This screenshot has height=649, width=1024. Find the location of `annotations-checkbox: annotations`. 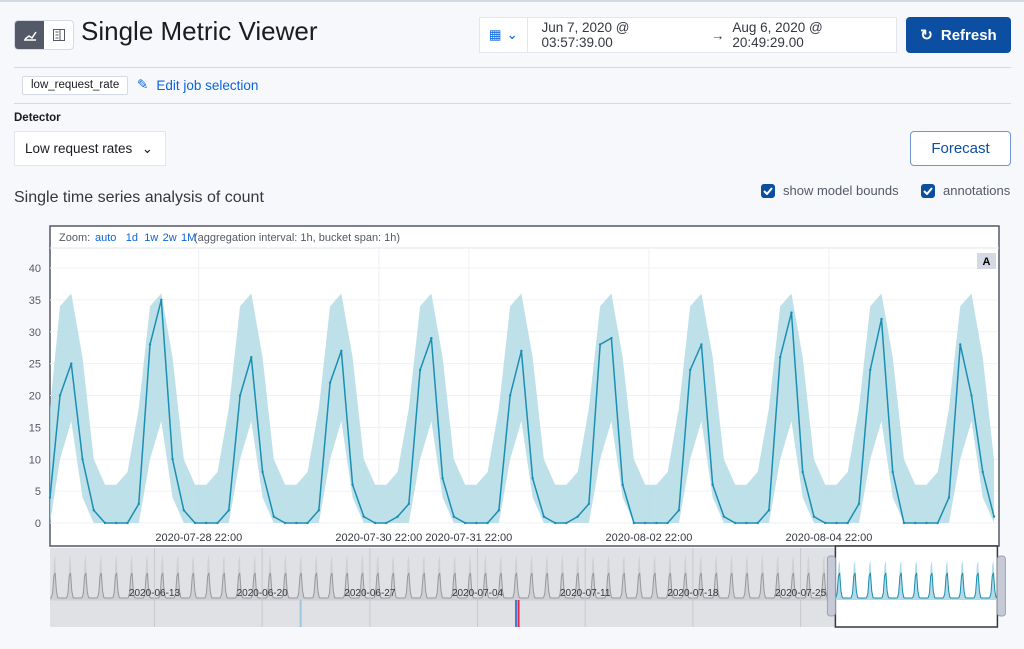

annotations-checkbox: annotations is located at coordinates (965, 190).